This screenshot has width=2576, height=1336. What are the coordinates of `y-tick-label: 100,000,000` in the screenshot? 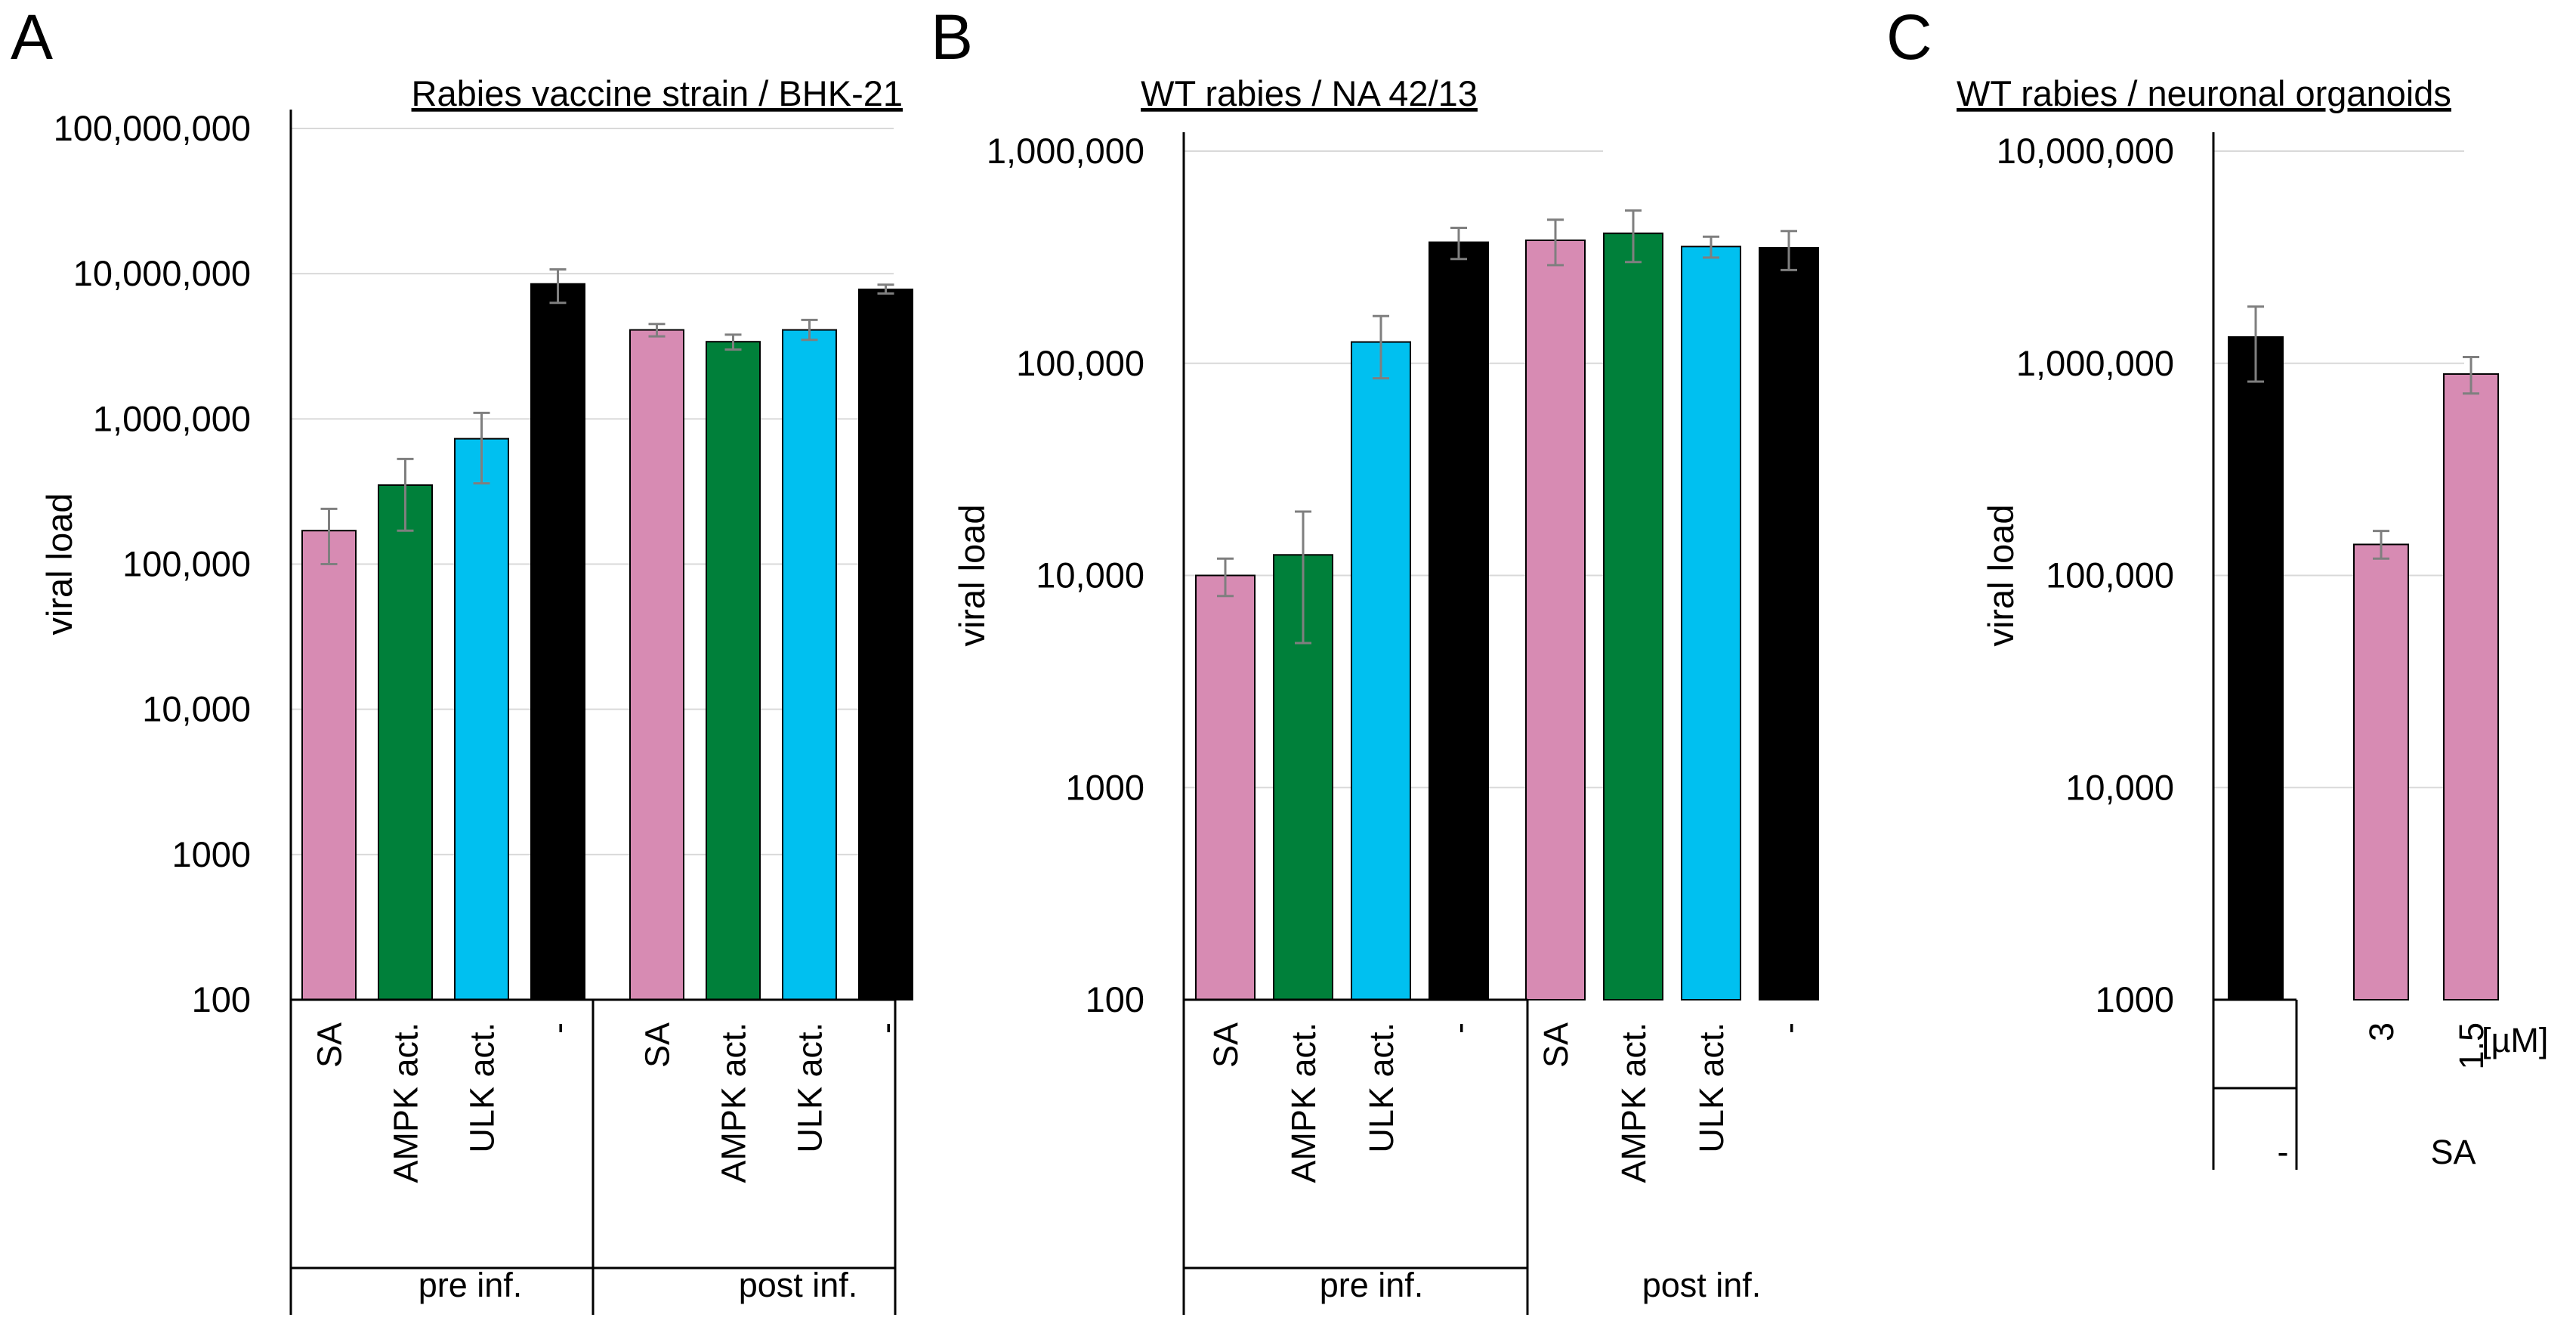 It's located at (152, 128).